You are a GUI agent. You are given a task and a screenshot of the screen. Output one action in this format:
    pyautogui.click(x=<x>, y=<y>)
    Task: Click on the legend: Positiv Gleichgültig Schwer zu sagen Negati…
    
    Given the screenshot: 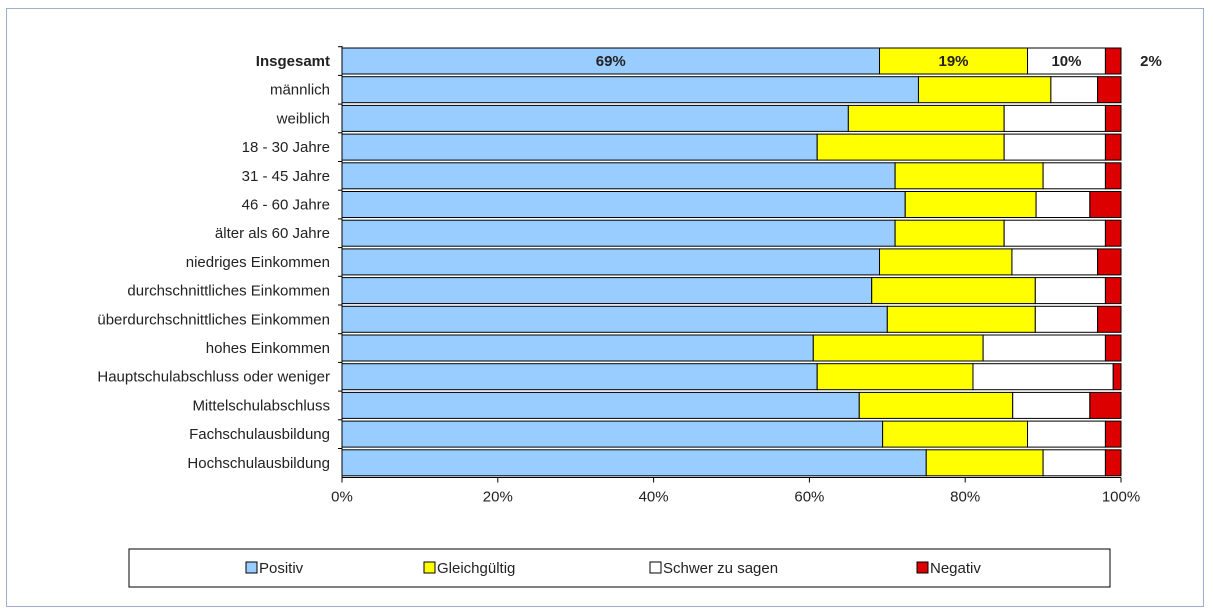 What is the action you would take?
    pyautogui.click(x=619, y=568)
    